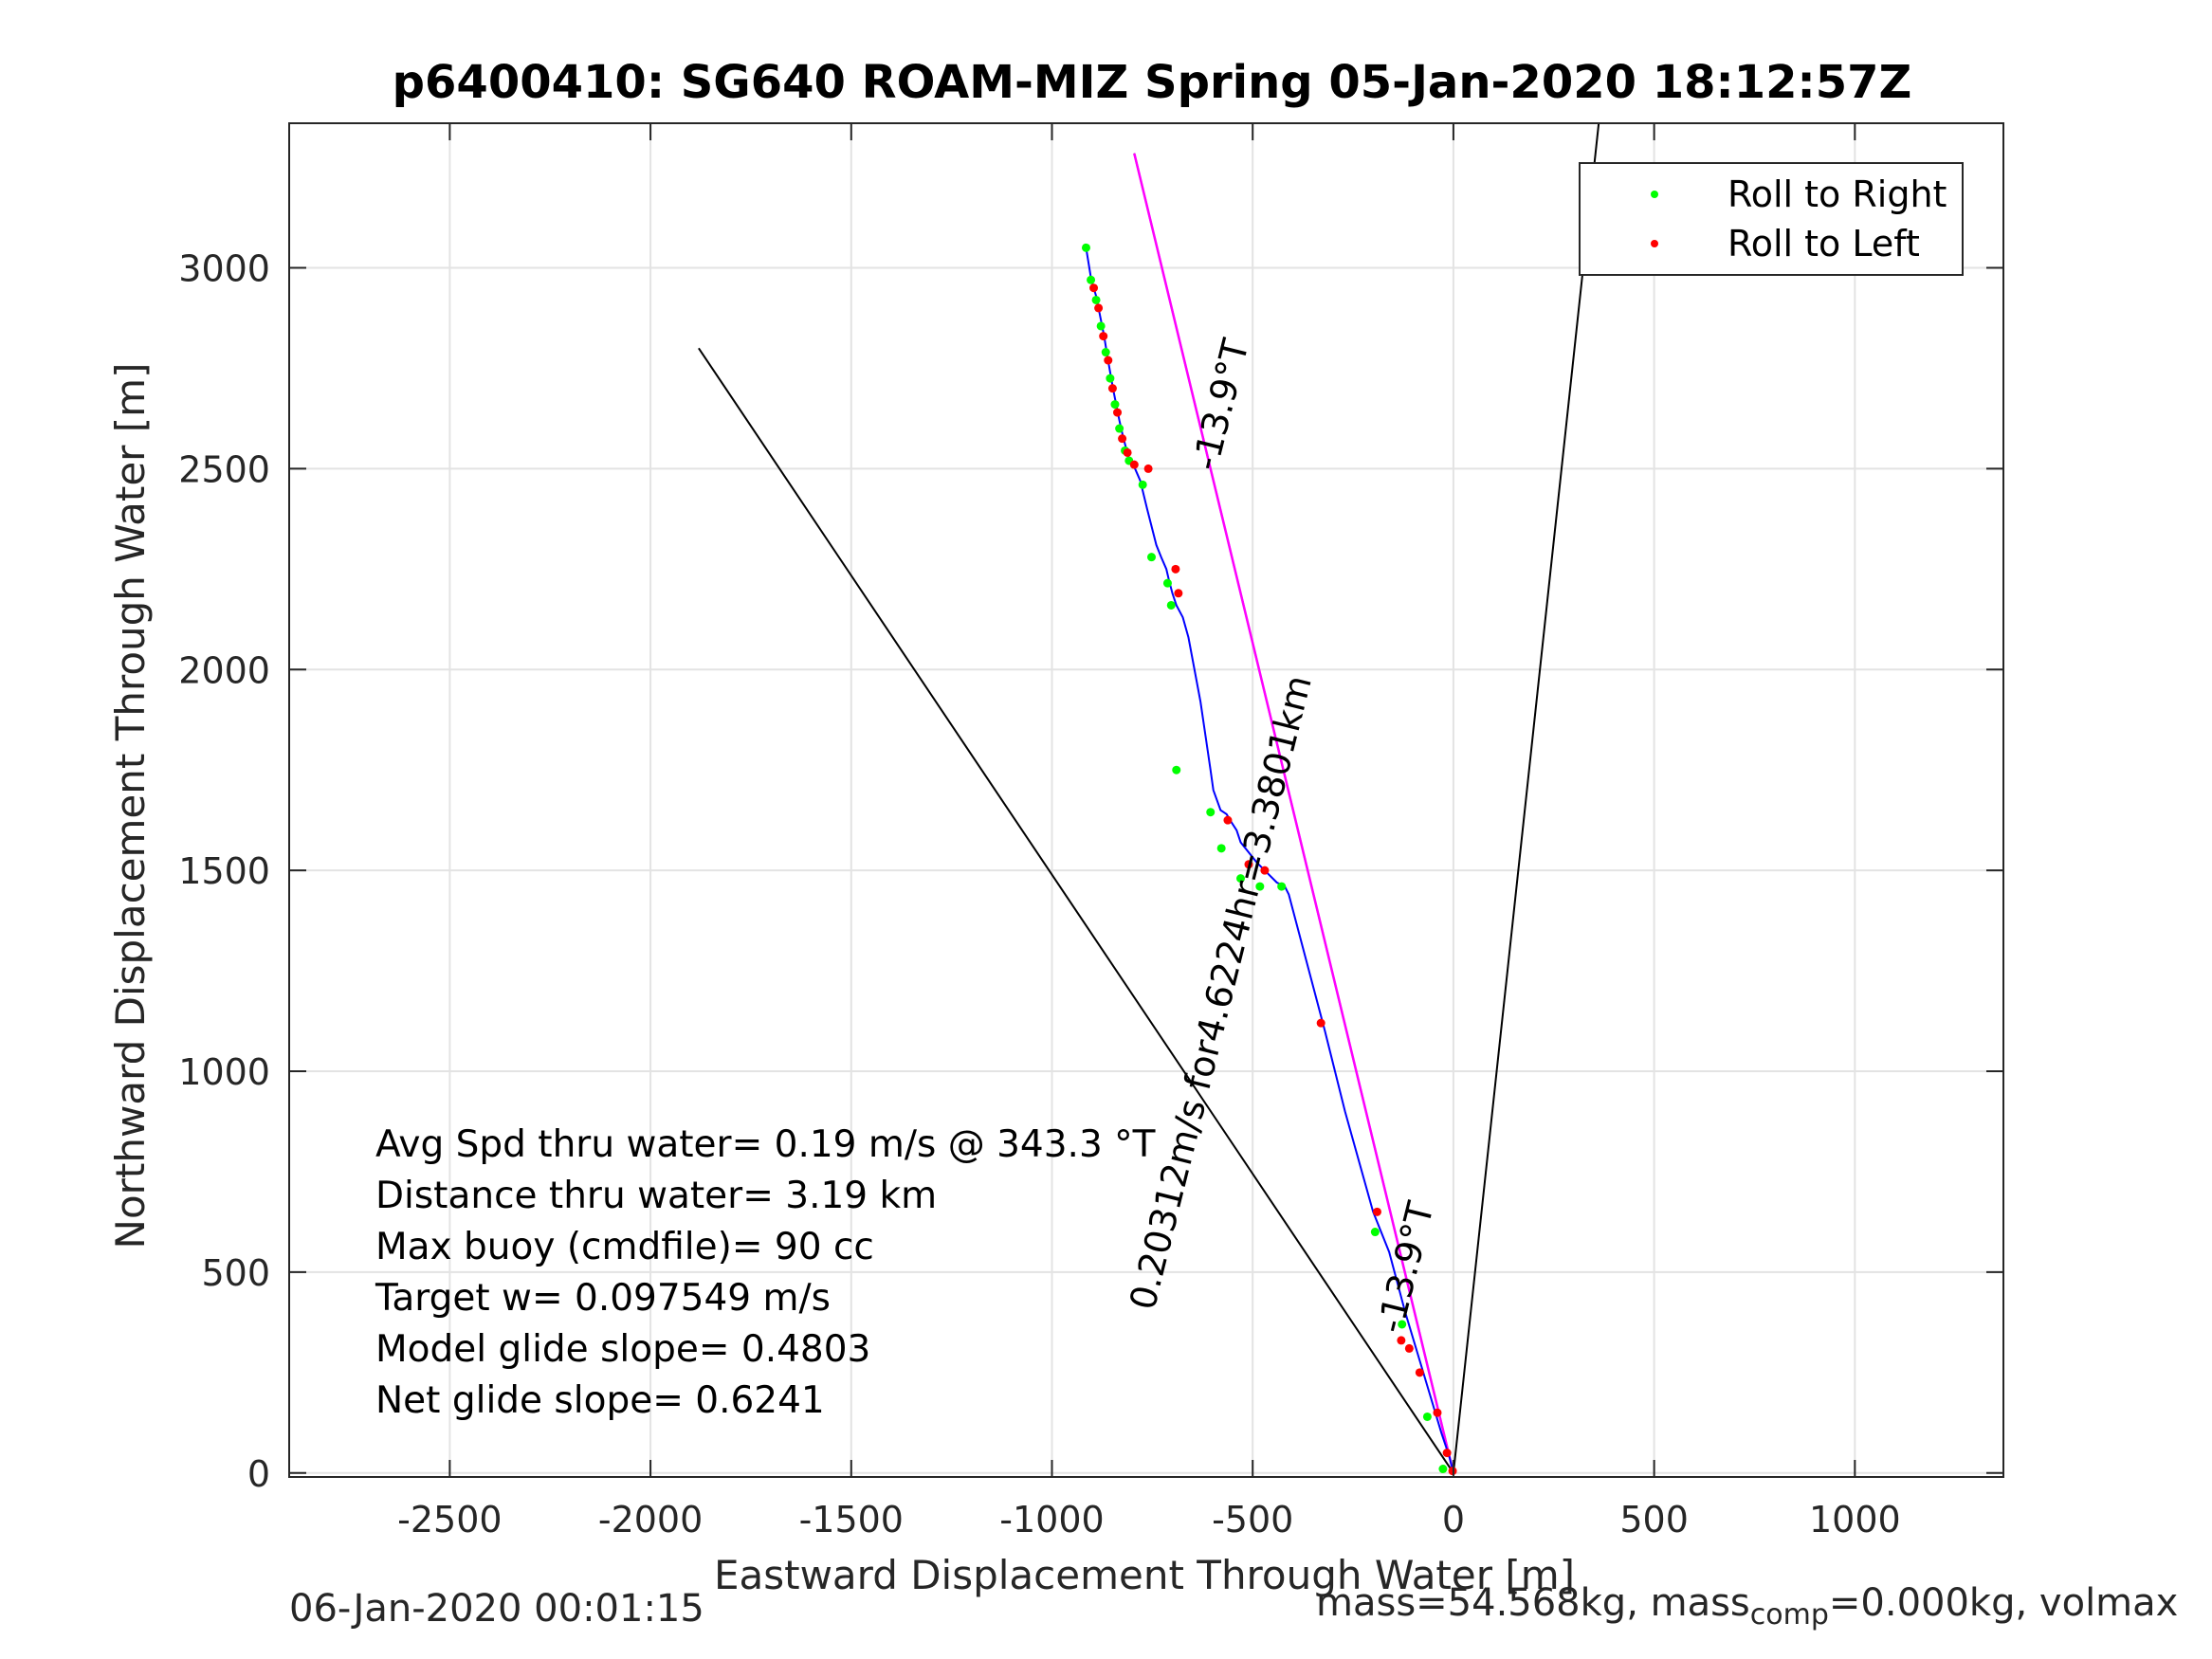 The height and width of the screenshot is (1659, 2212). I want to click on footer-mass-sub: comp, so click(1789, 1615).